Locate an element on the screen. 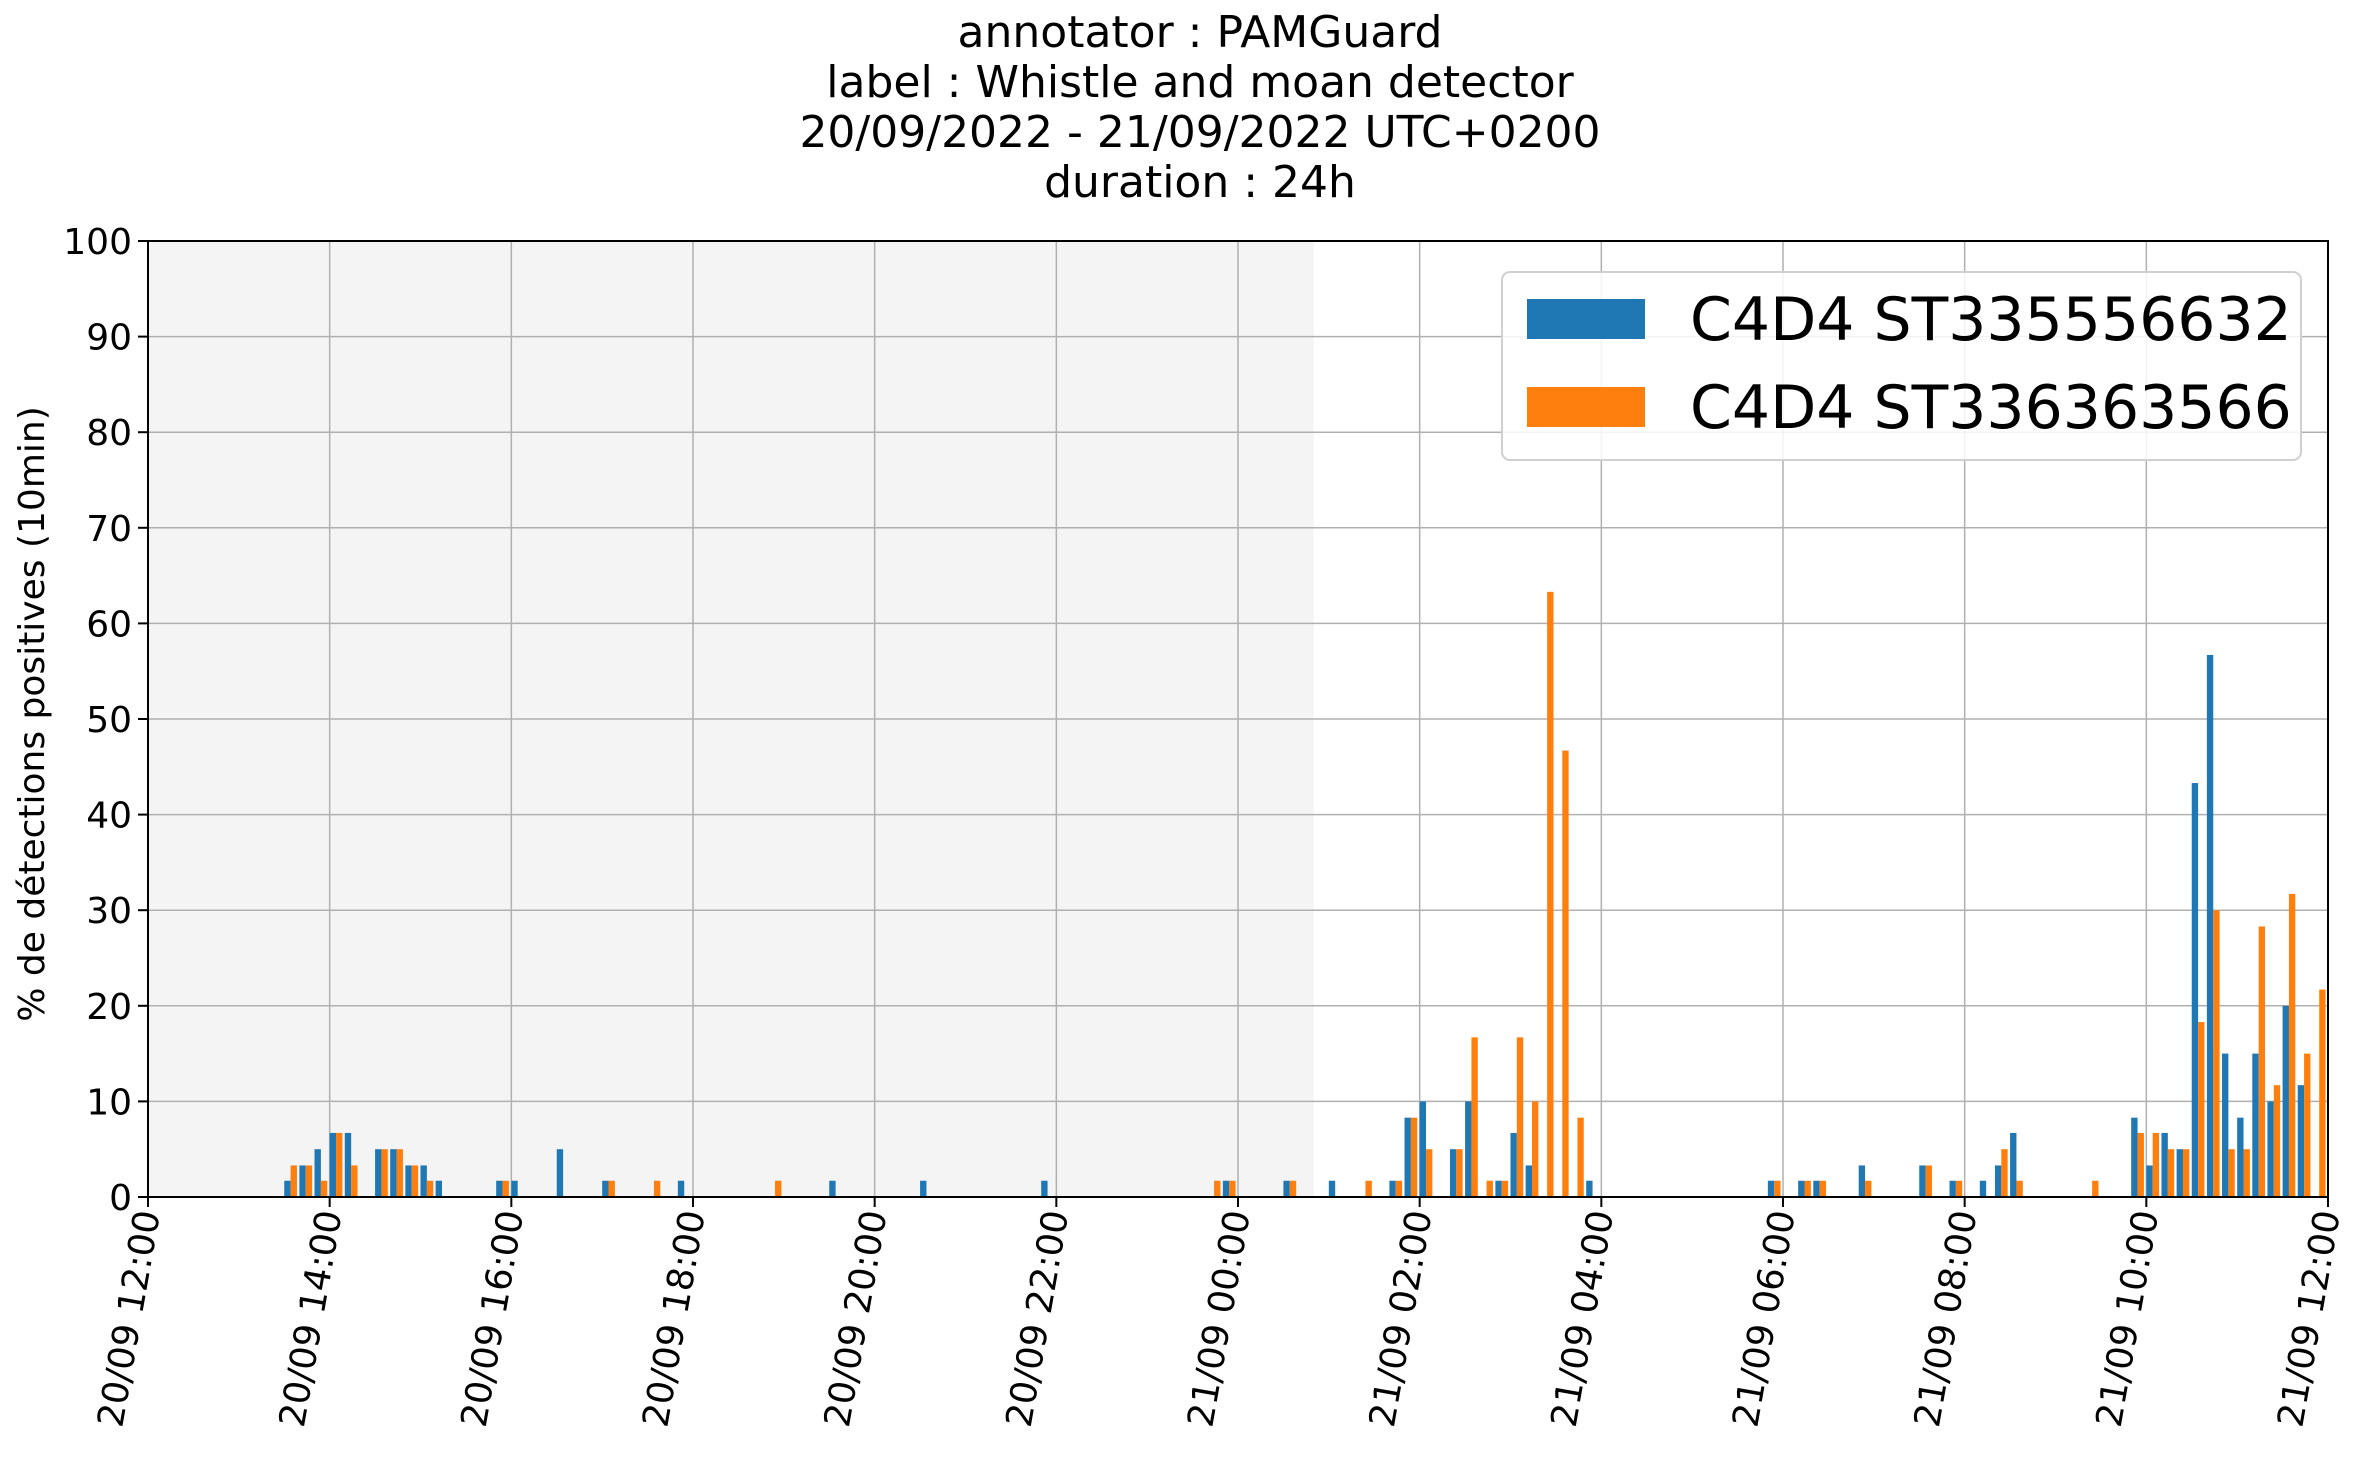  title-line-1: annotator : PAMGuard is located at coordinates (1200, 32).